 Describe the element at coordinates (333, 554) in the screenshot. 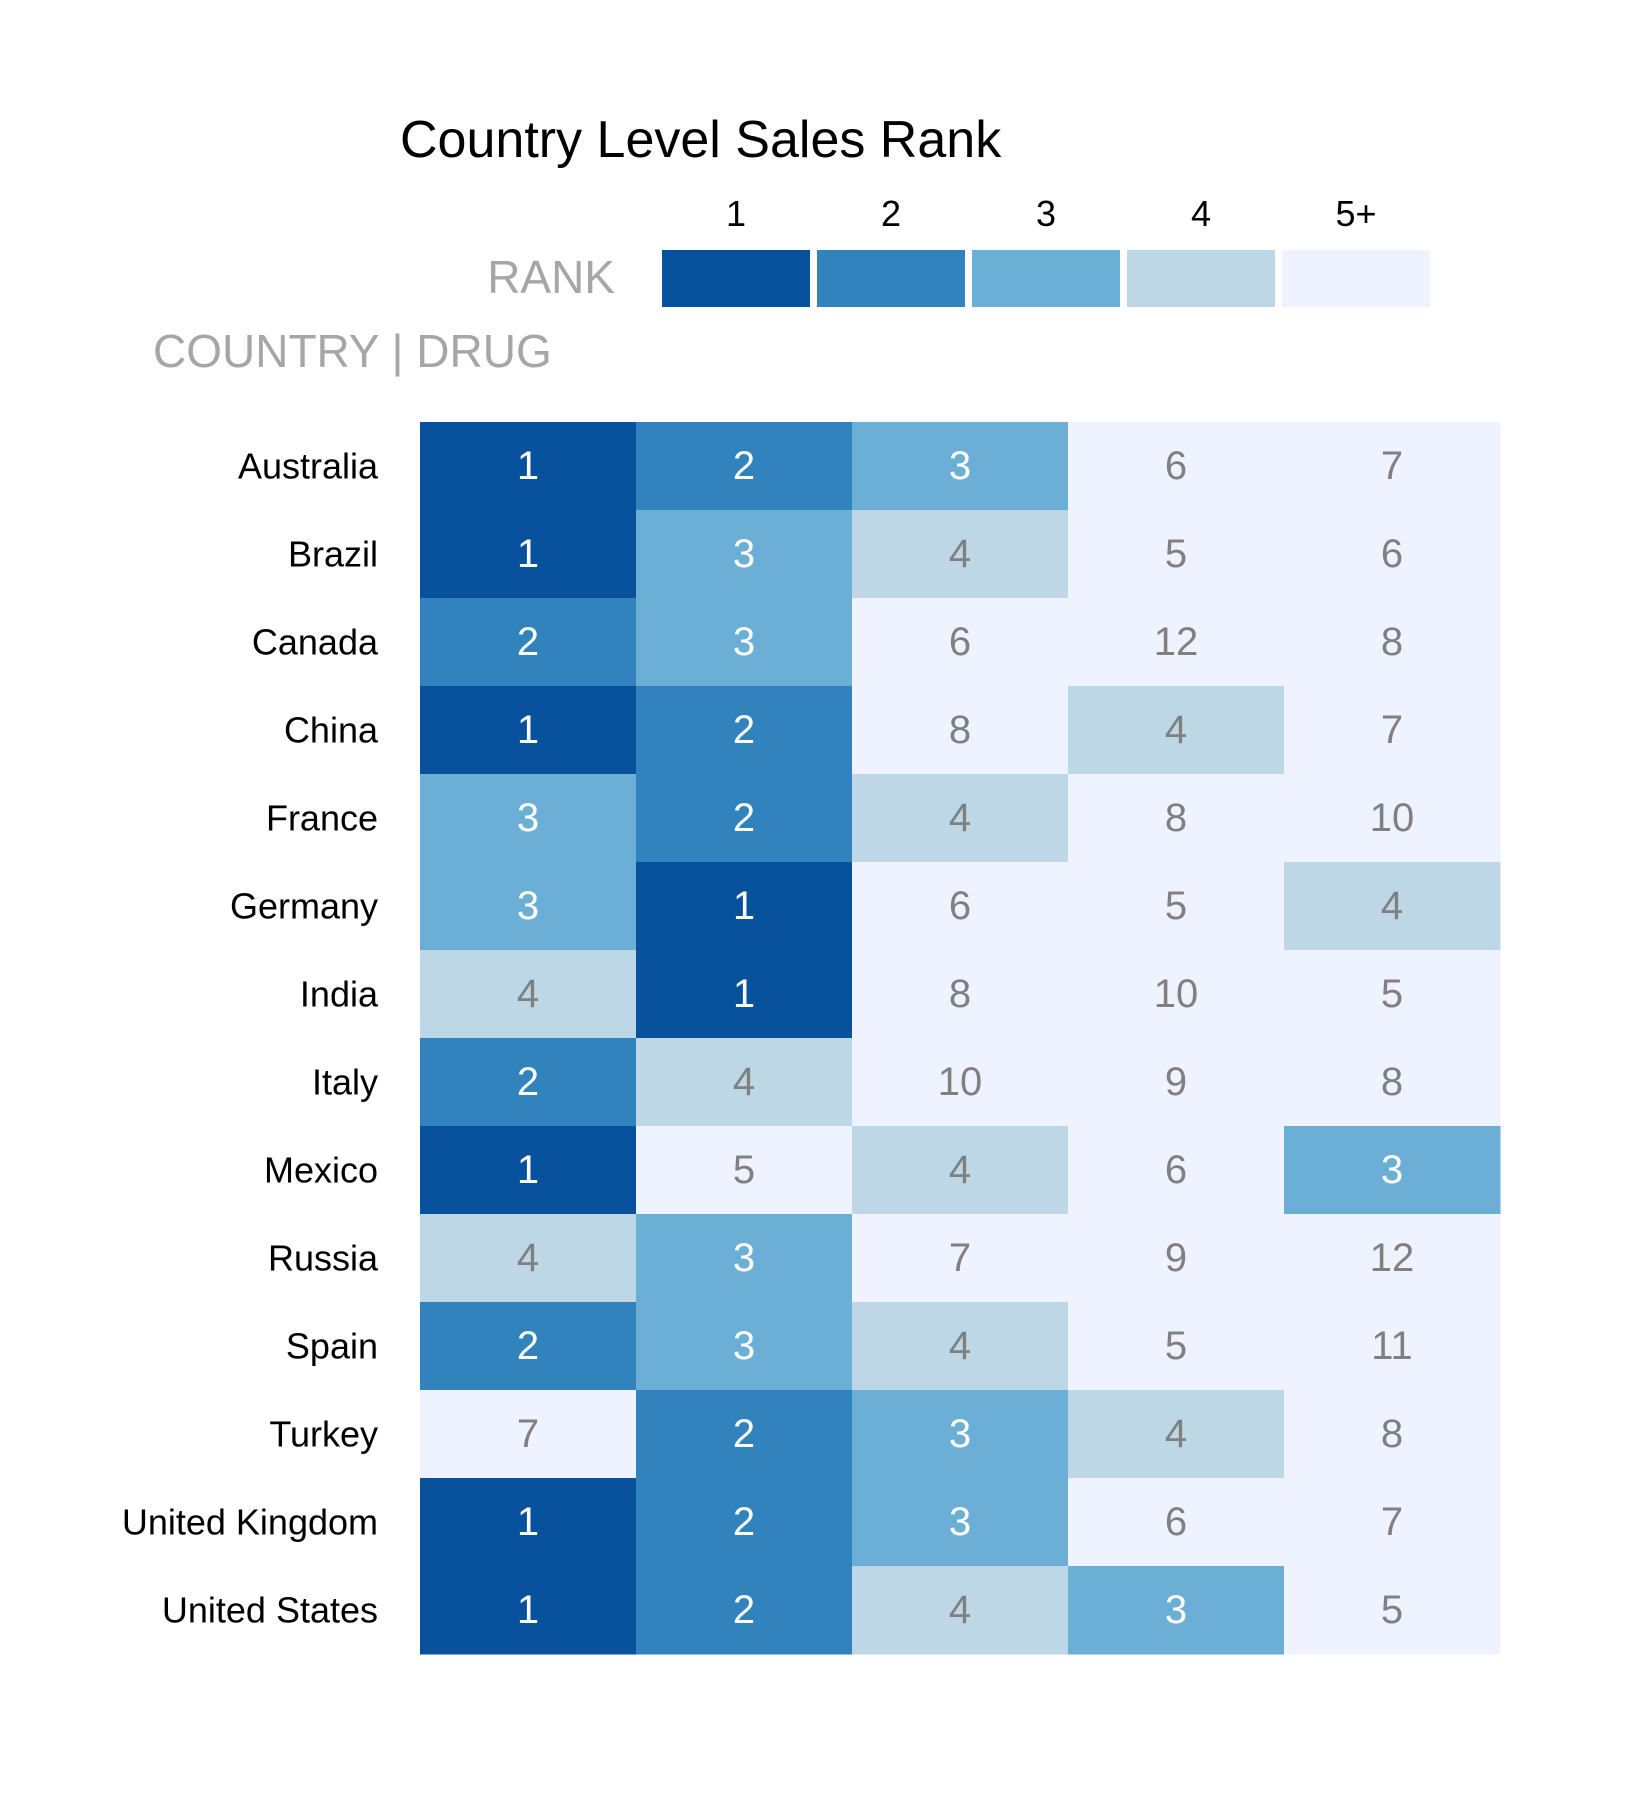

I see `row-label: Brazil` at that location.